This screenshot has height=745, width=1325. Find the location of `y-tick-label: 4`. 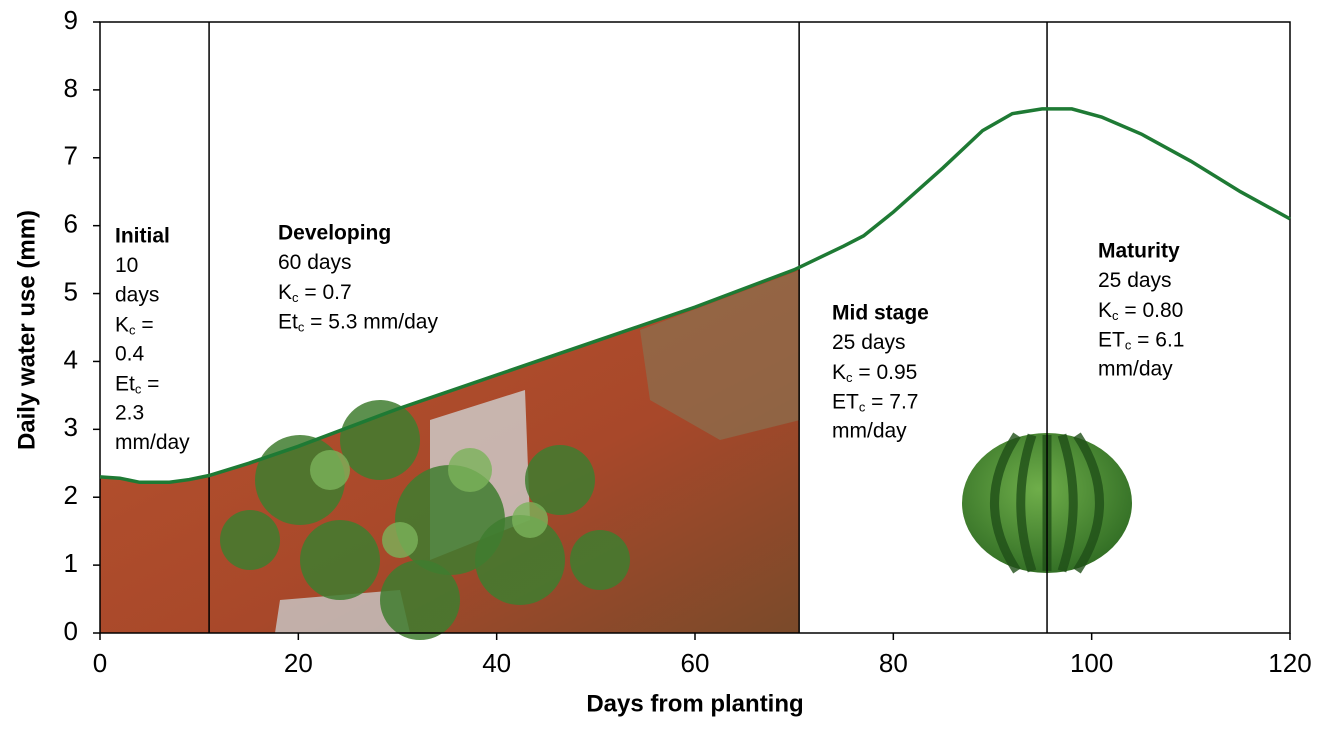

y-tick-label: 4 is located at coordinates (71, 359).